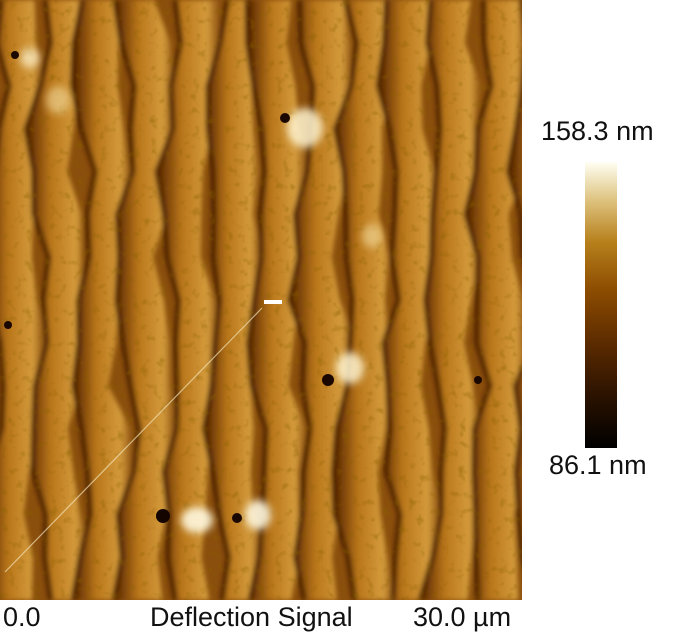  I want to click on colorbar-max-label: 158.3 nm, so click(597, 131).